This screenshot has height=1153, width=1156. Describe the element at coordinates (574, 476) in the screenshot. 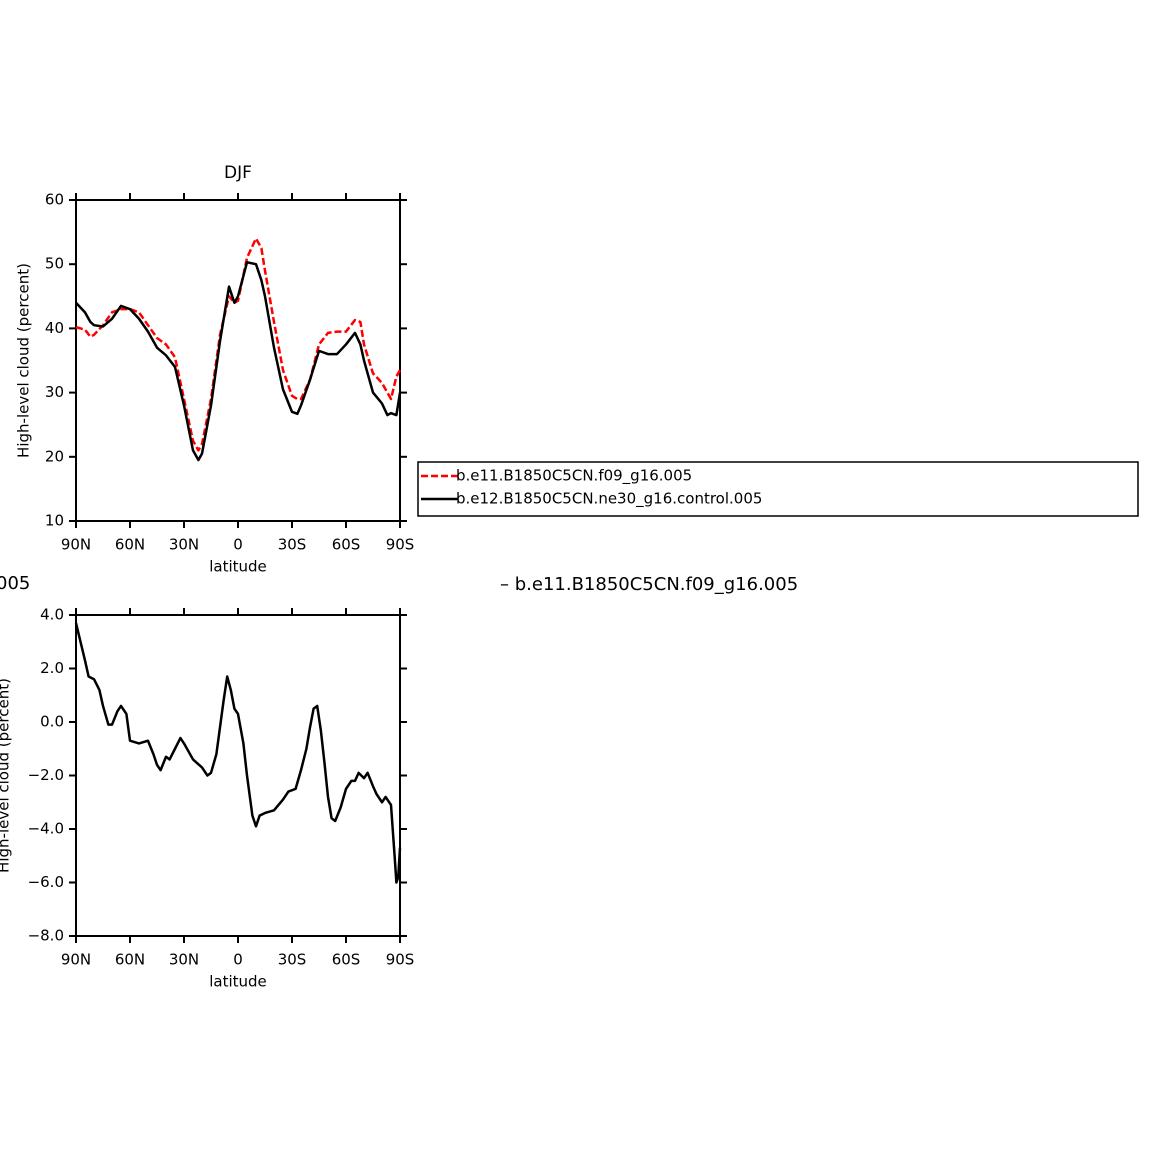

I see `legend-label: b.e11.B1850C5CN.f09_g16.005` at that location.